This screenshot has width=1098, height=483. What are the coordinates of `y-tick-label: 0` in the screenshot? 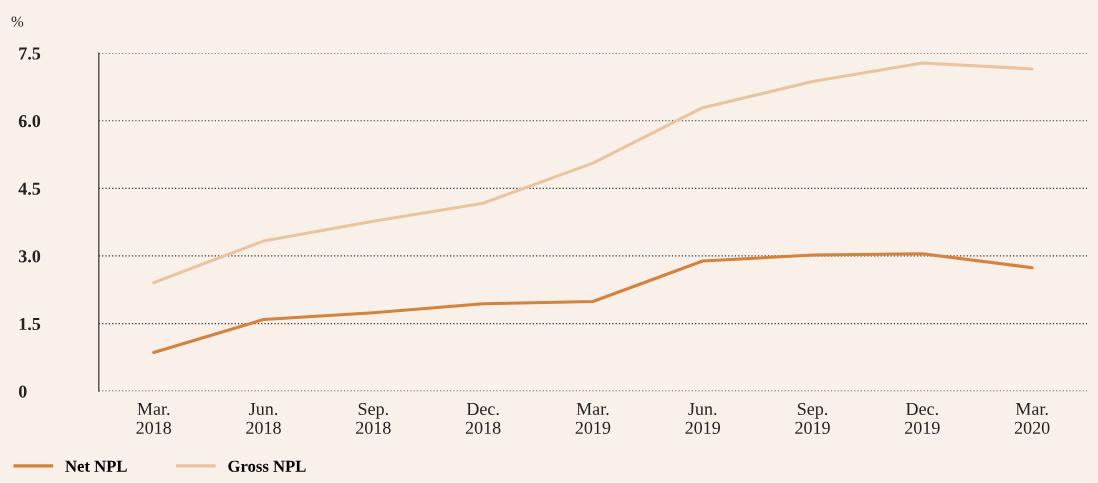 It's located at (22, 391).